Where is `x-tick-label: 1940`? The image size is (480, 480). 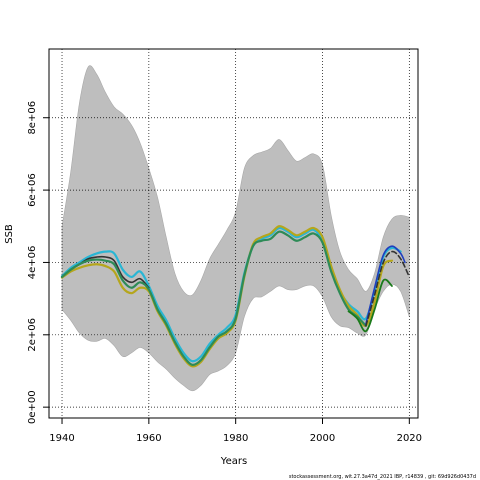 x-tick-label: 1940 is located at coordinates (61, 438).